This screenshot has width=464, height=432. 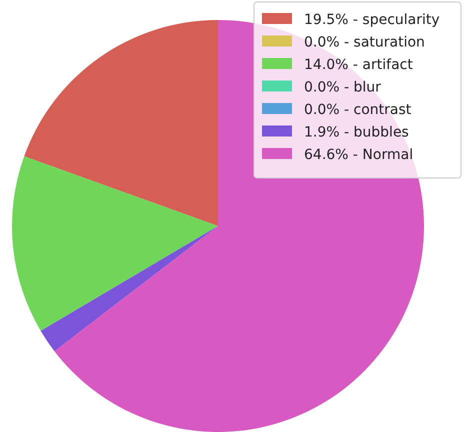 What do you see at coordinates (359, 155) in the screenshot?
I see `legend-label: 64.6% - Normal` at bounding box center [359, 155].